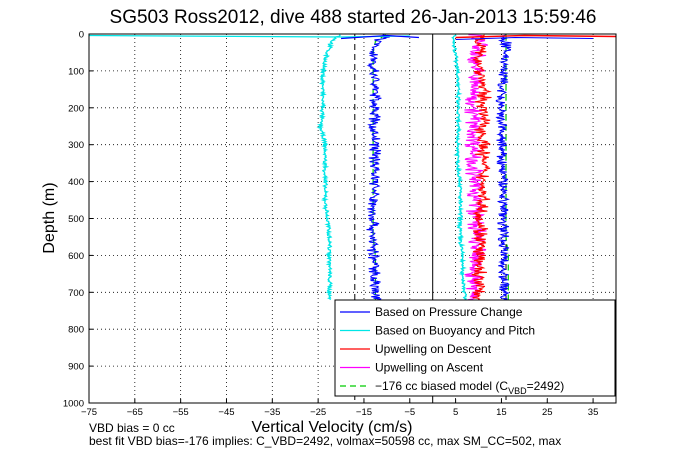 Image resolution: width=681 pixels, height=454 pixels. Describe the element at coordinates (135, 412) in the screenshot. I see `x-tick-label: −65` at that location.